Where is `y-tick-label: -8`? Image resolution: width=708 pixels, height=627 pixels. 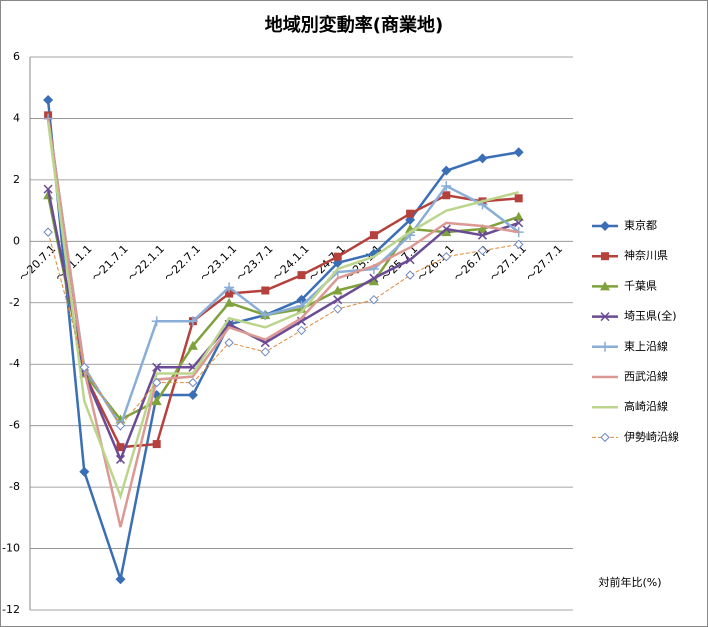 y-tick-label: -8 is located at coordinates (14, 486).